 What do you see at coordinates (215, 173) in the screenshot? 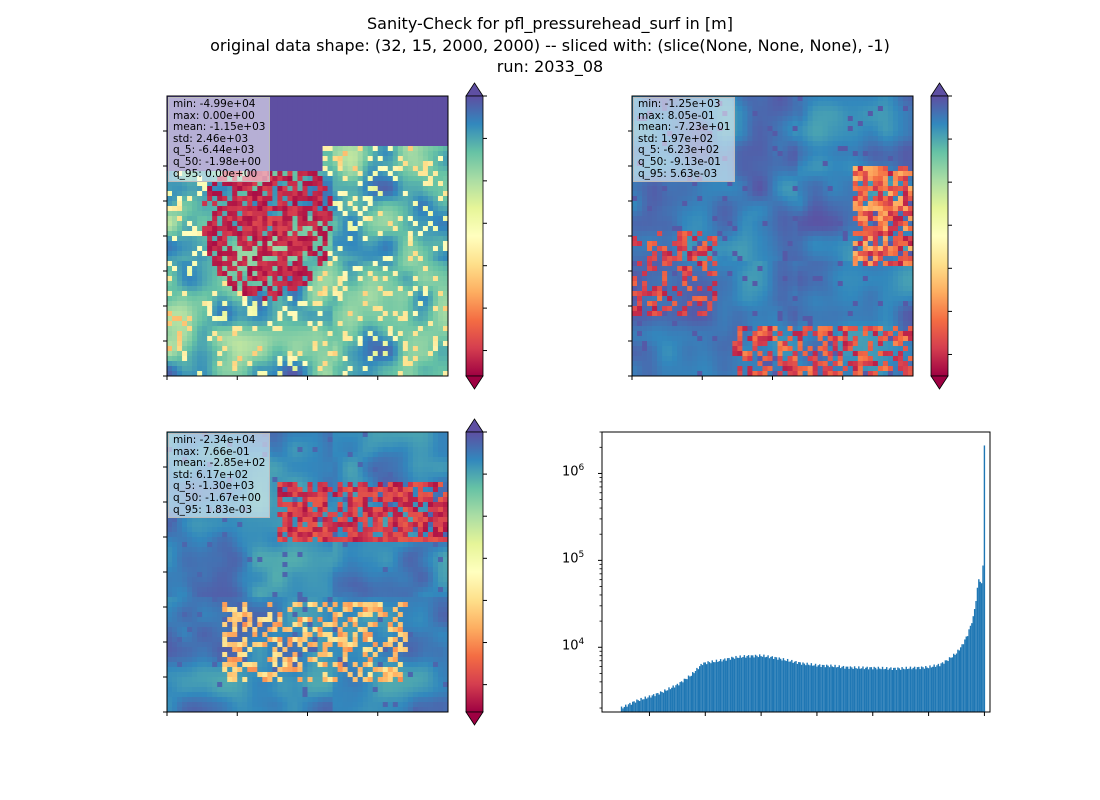
I see `stats-line: q_95: 0.00e+00` at bounding box center [215, 173].